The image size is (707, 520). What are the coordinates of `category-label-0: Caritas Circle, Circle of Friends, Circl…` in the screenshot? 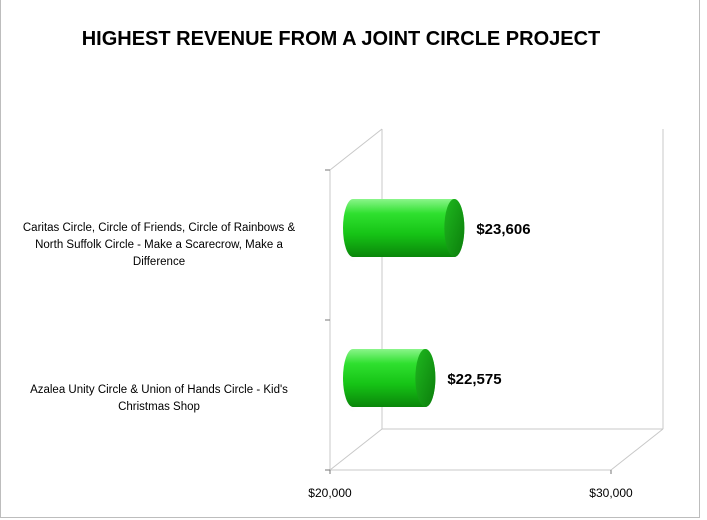 It's located at (159, 245).